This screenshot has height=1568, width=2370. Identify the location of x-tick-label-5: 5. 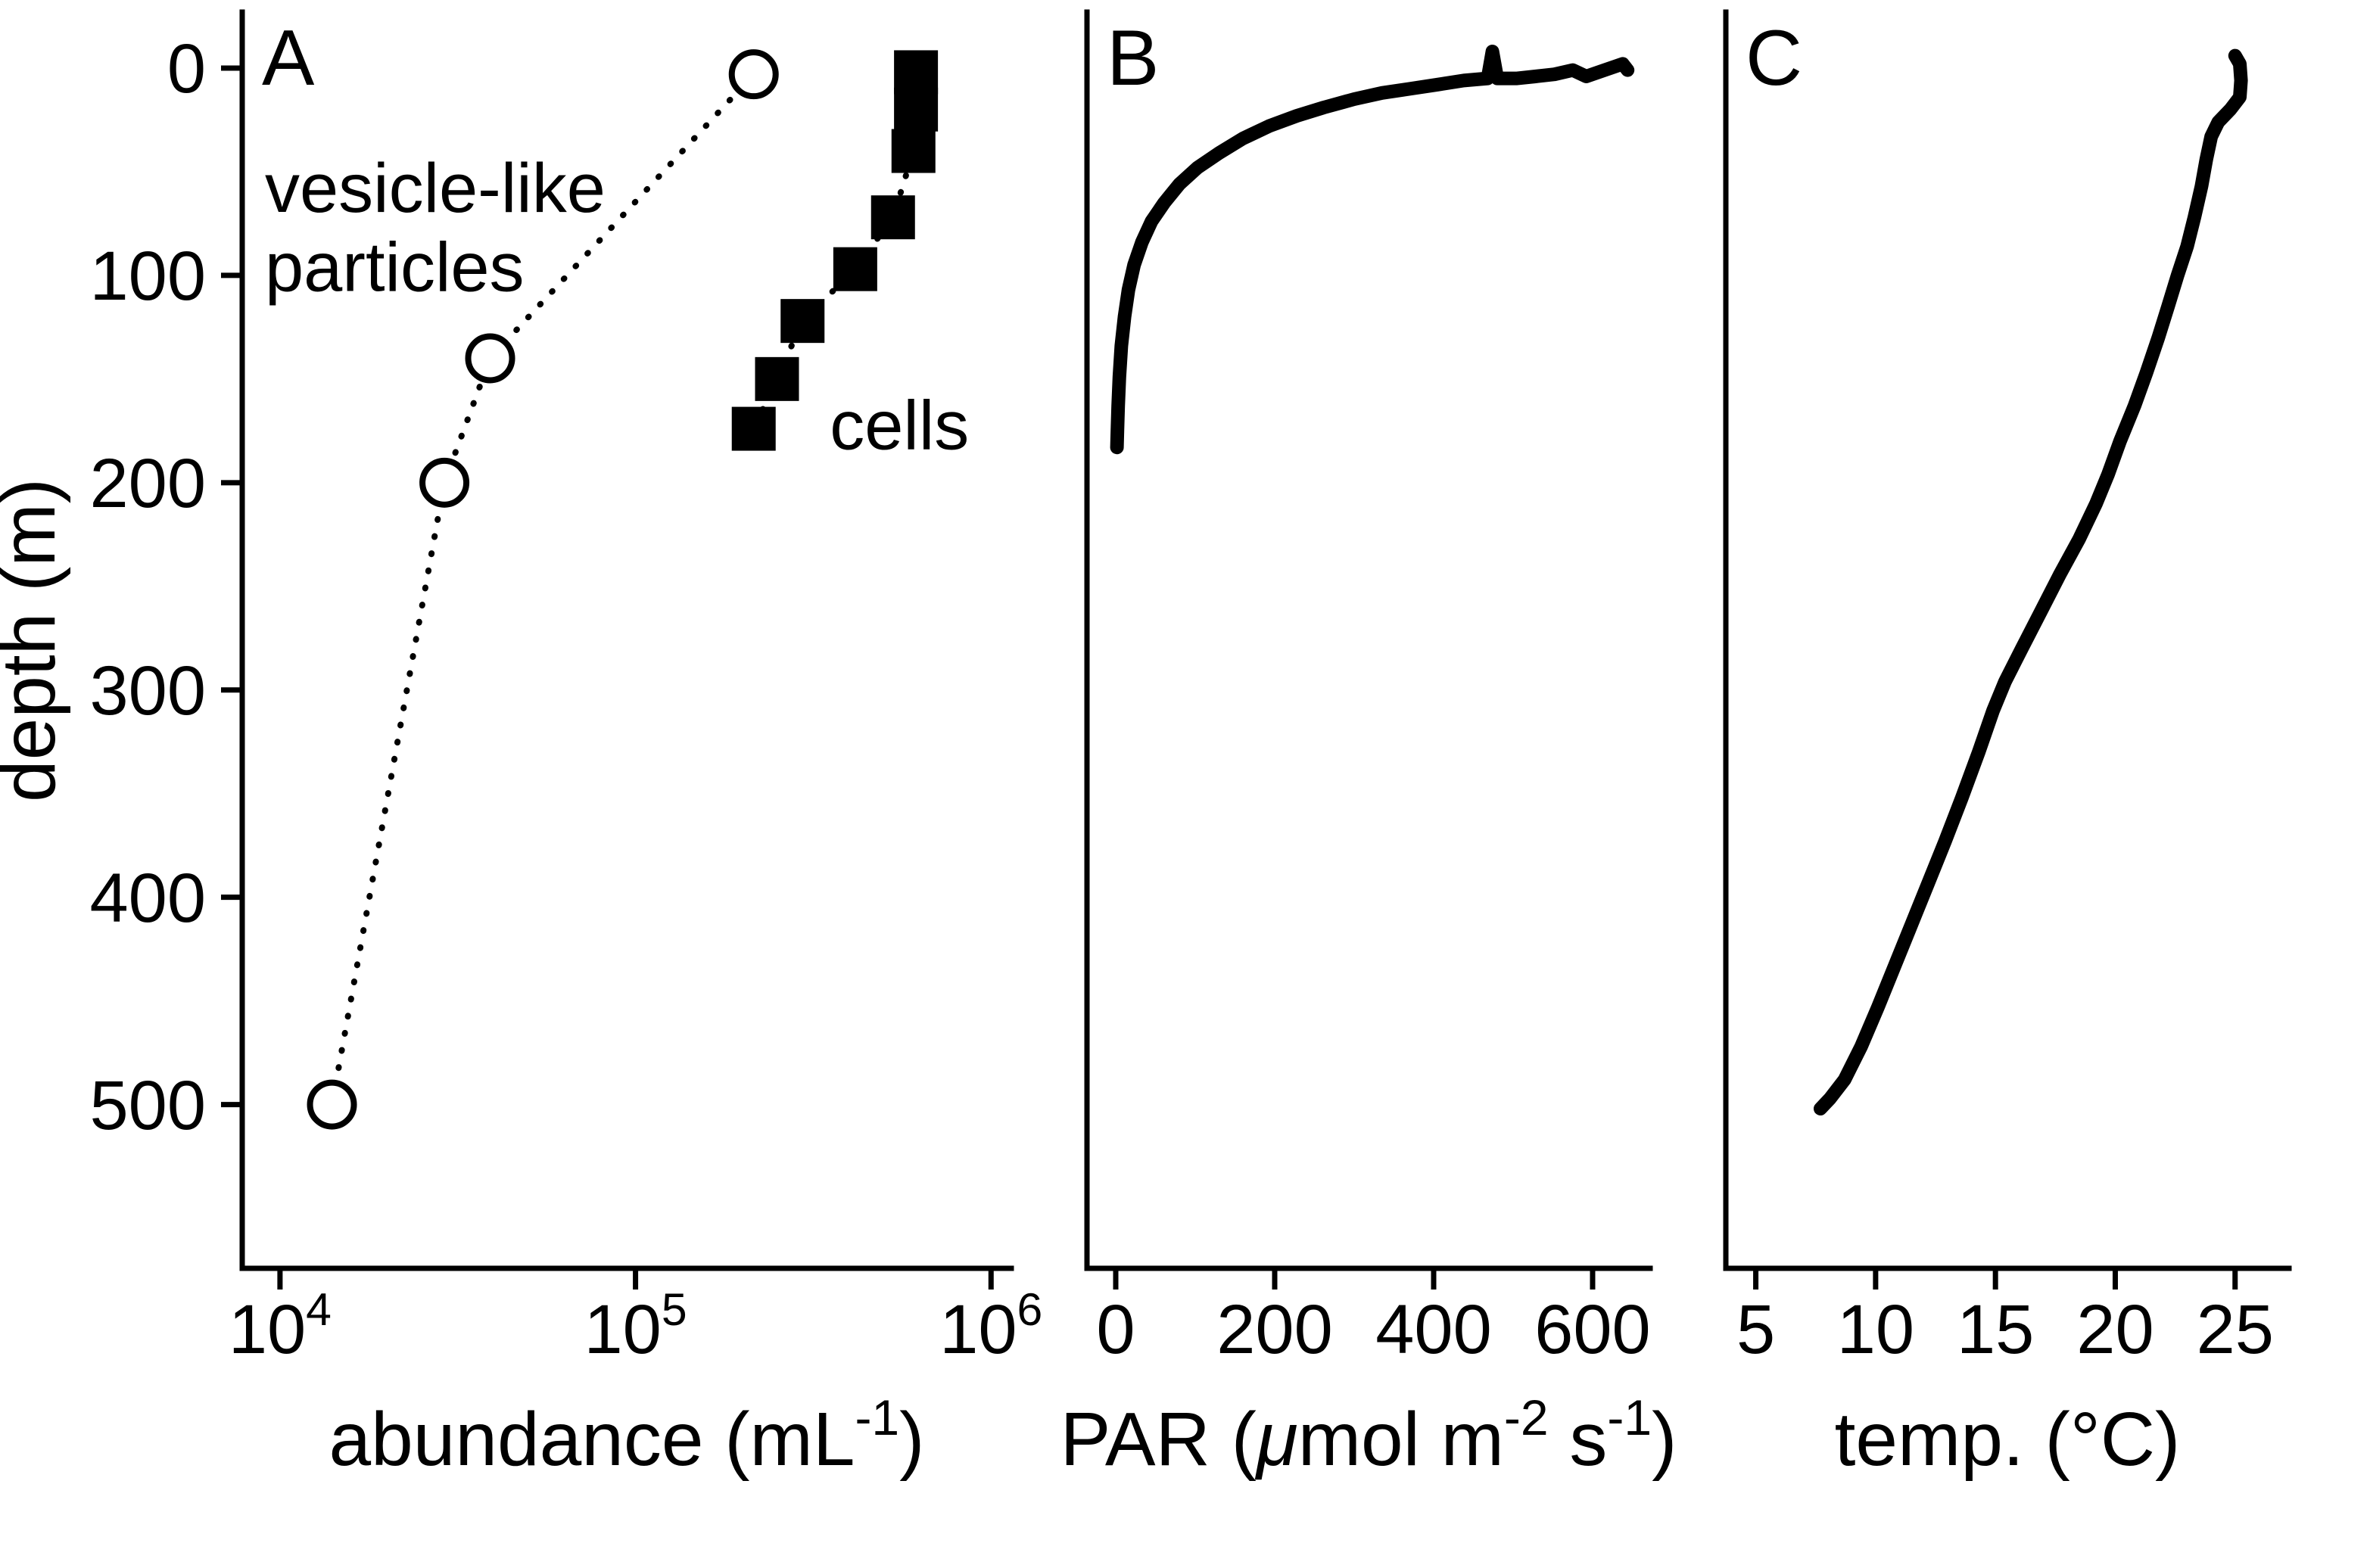
(1755, 1330).